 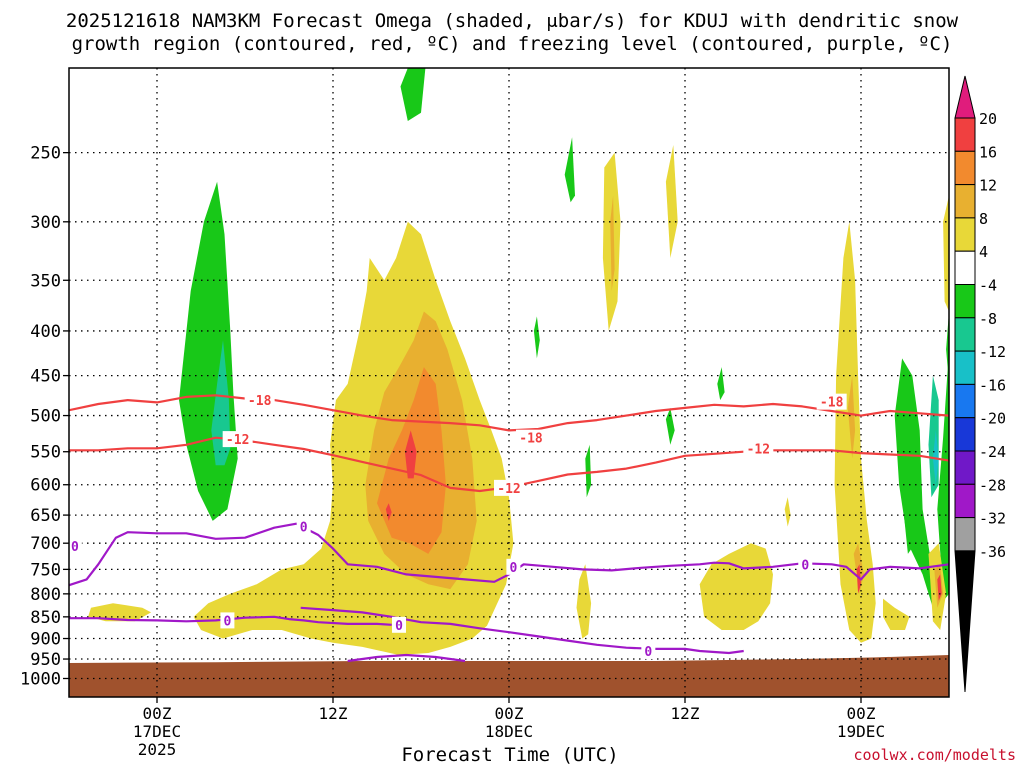 I want to click on colorbar-arrow-down, so click(x=965, y=621).